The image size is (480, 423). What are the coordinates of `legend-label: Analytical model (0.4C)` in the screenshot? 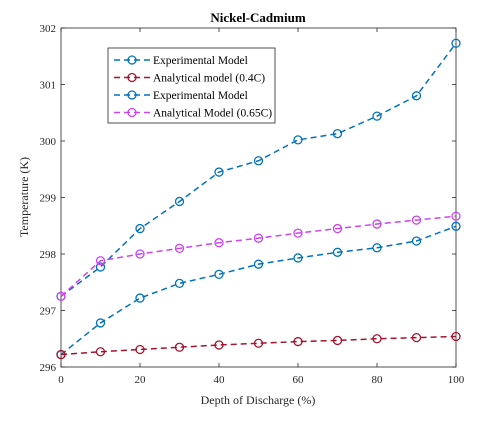 It's located at (209, 79).